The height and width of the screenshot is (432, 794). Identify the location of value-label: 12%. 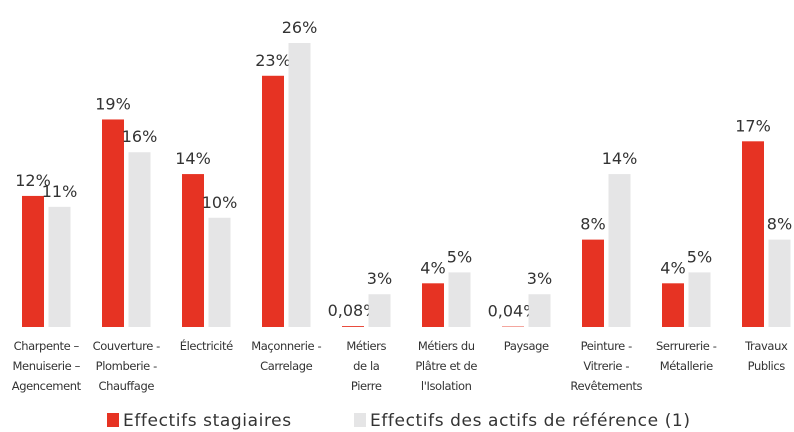
(33, 180).